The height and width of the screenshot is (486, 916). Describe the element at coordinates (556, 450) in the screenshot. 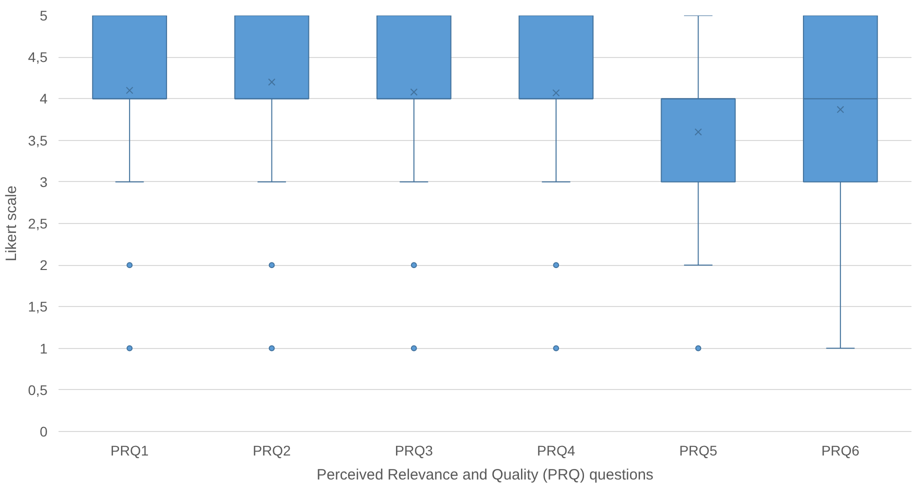

I see `x-tick-label: PRQ4` at that location.